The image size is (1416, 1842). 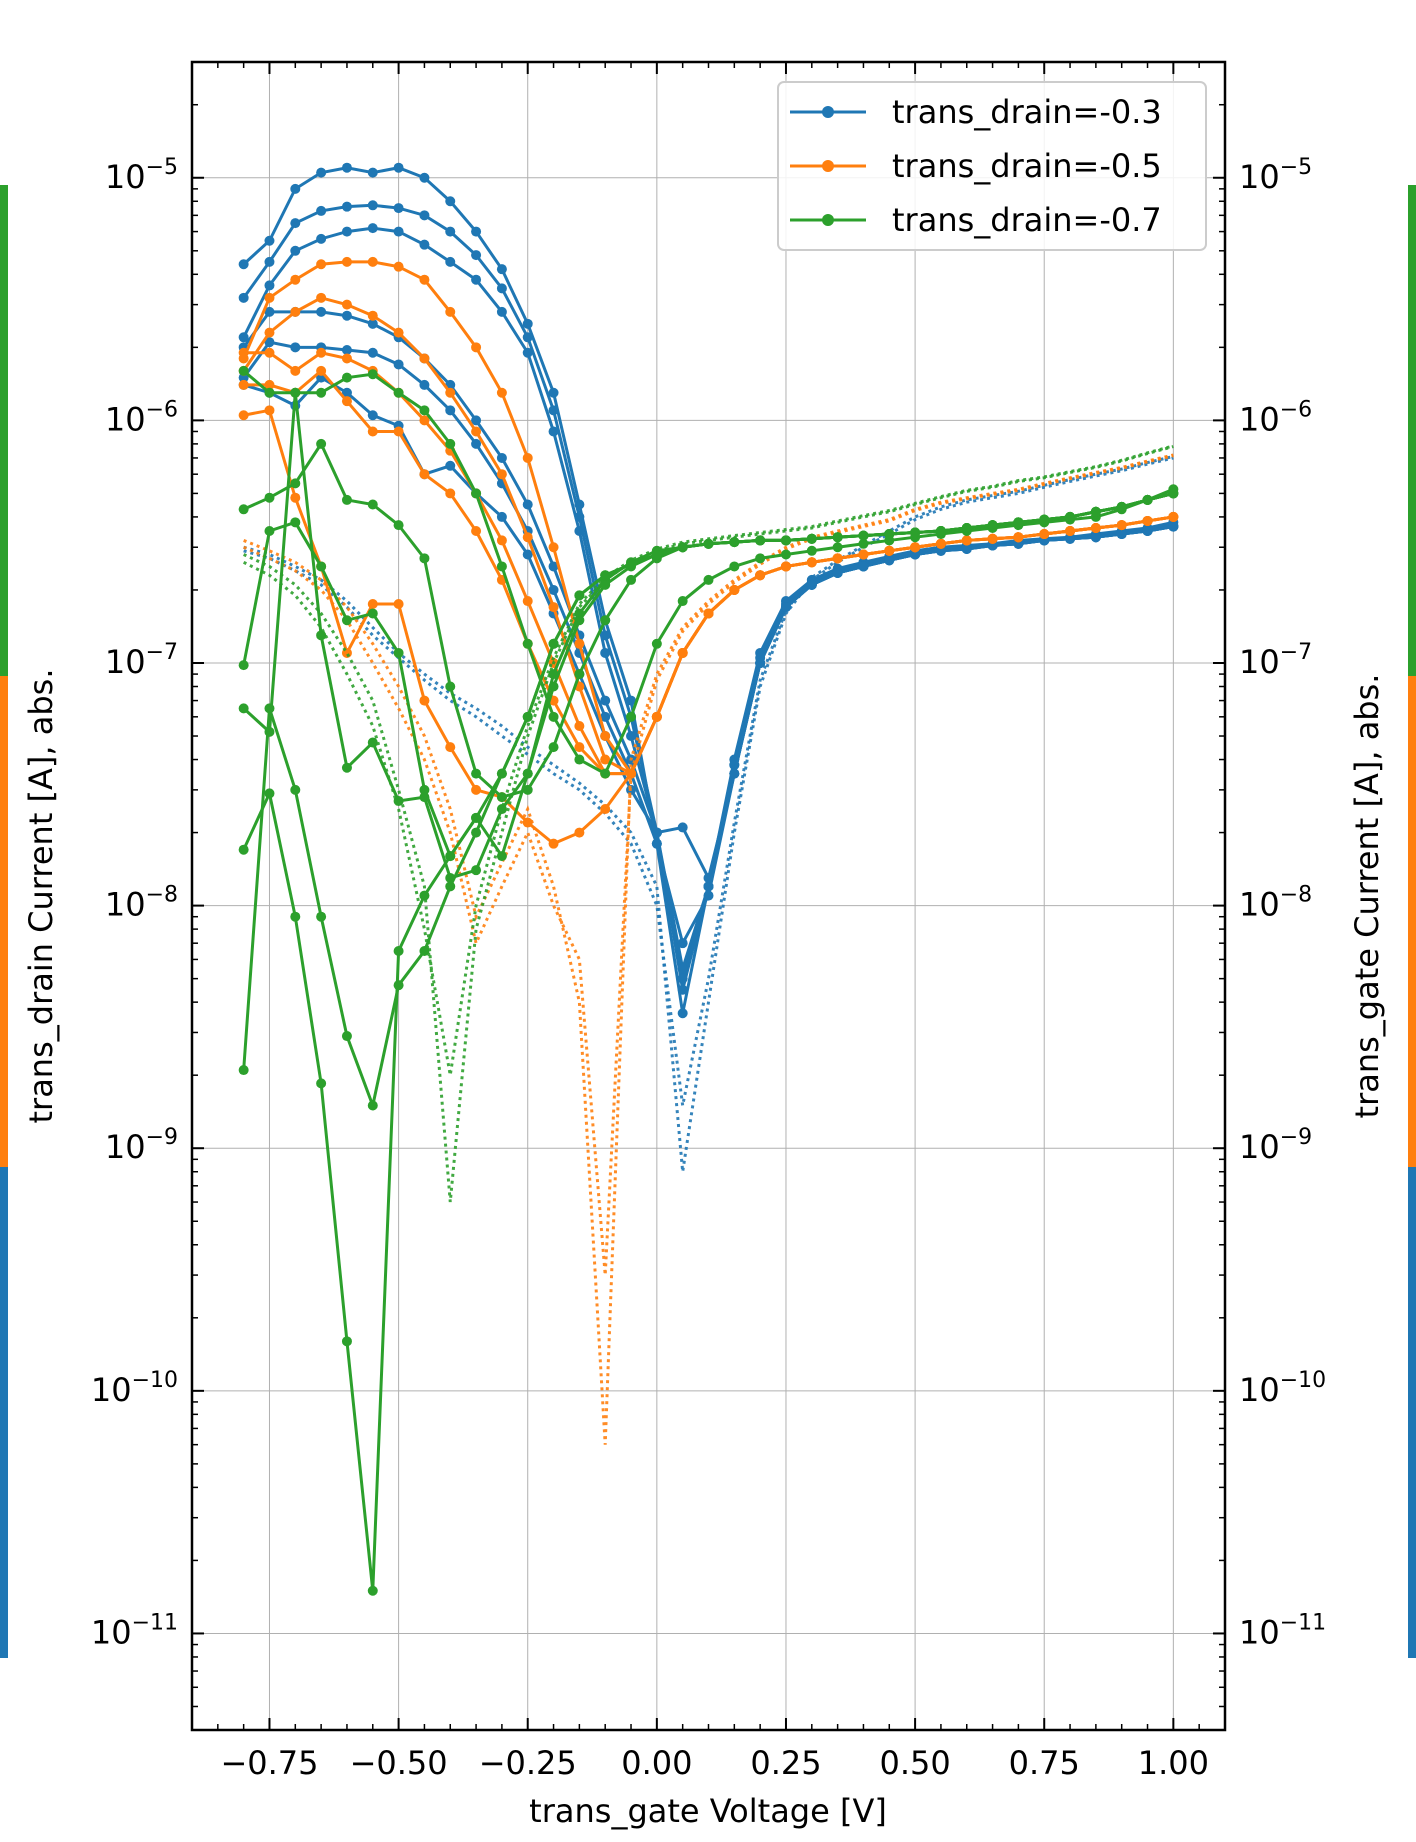 I want to click on y-axis-label-left: trans_drain Current [A], abs., so click(x=41, y=895).